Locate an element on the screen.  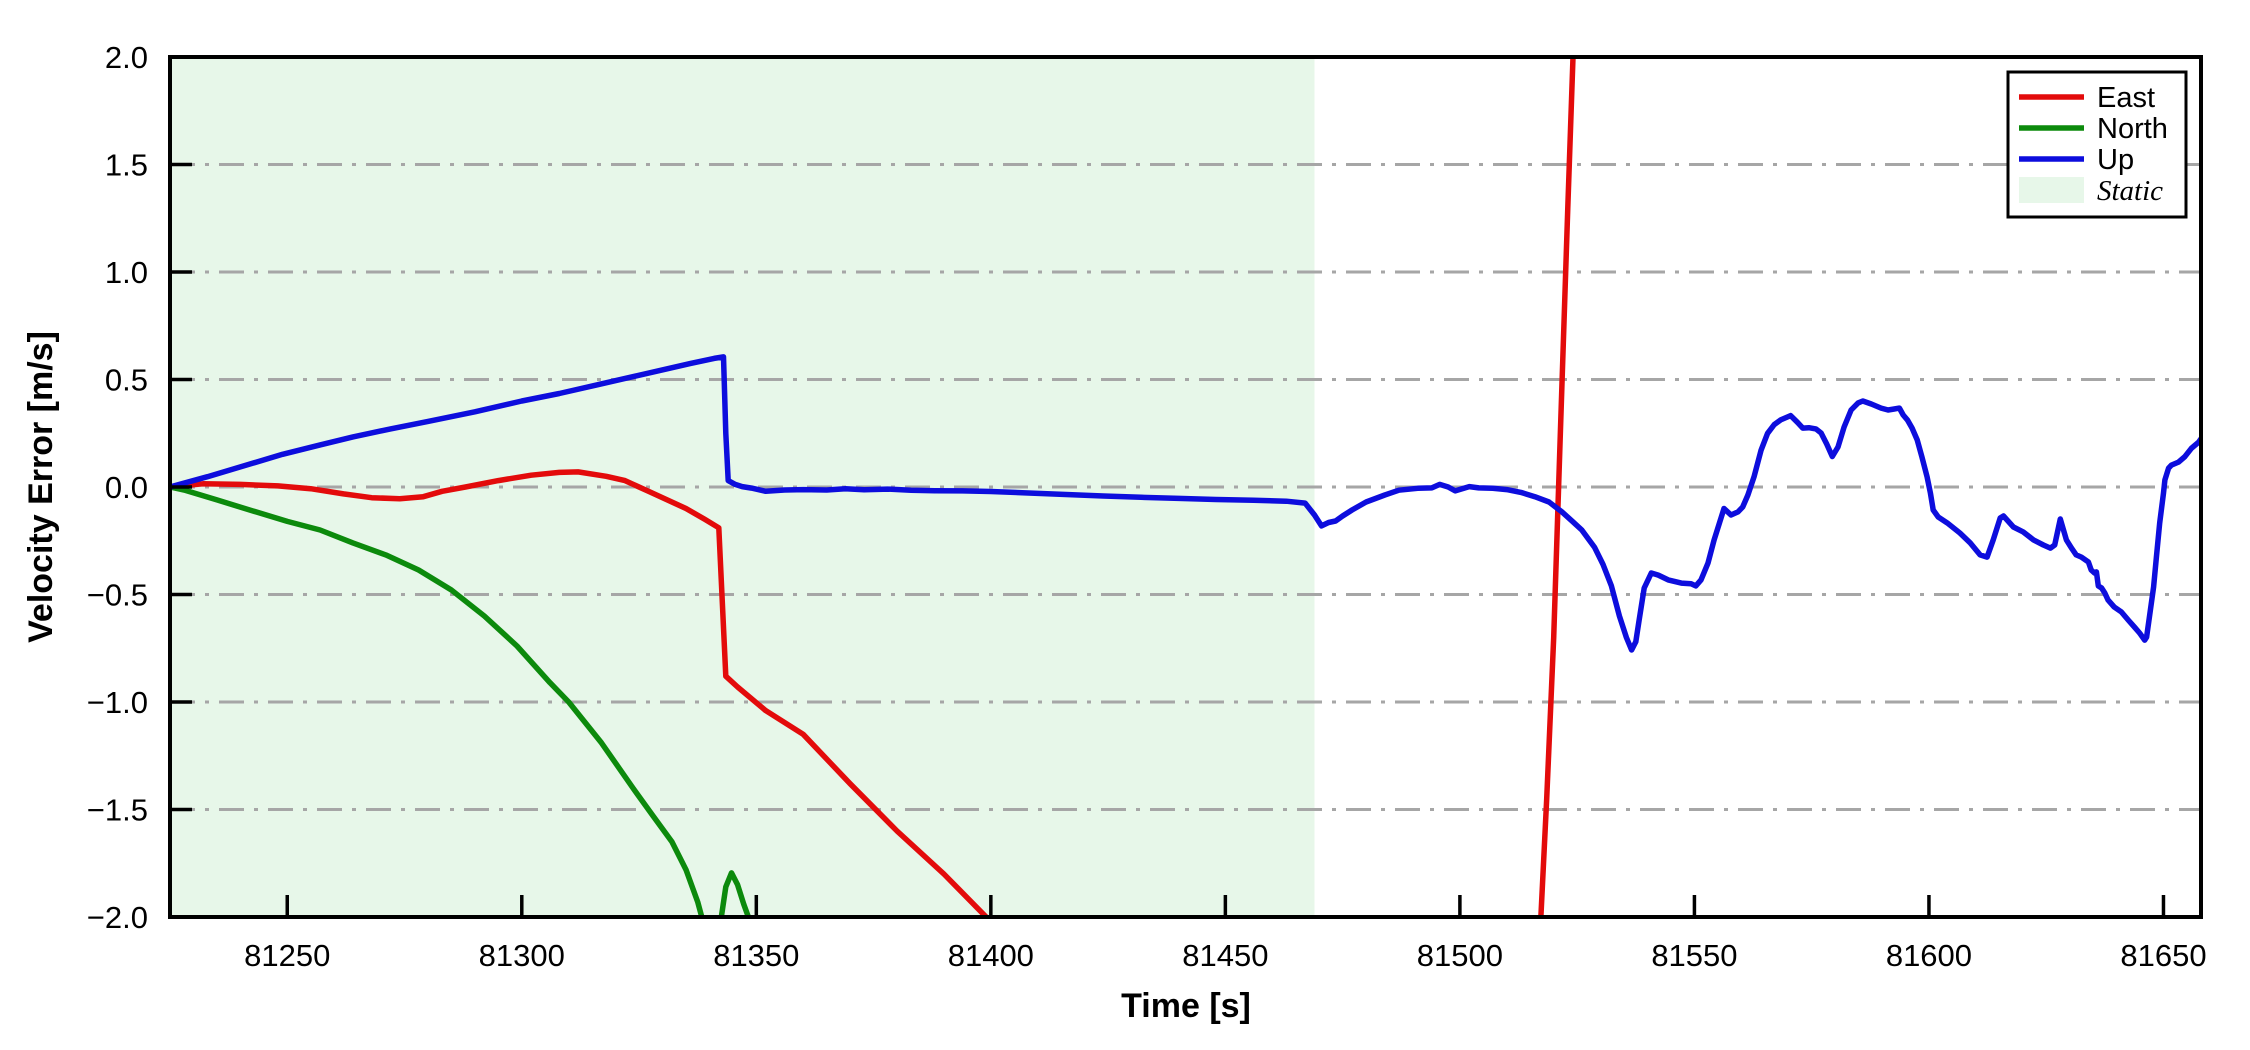
y-axis-title: Velocity Error [m/s] is located at coordinates (41, 487).